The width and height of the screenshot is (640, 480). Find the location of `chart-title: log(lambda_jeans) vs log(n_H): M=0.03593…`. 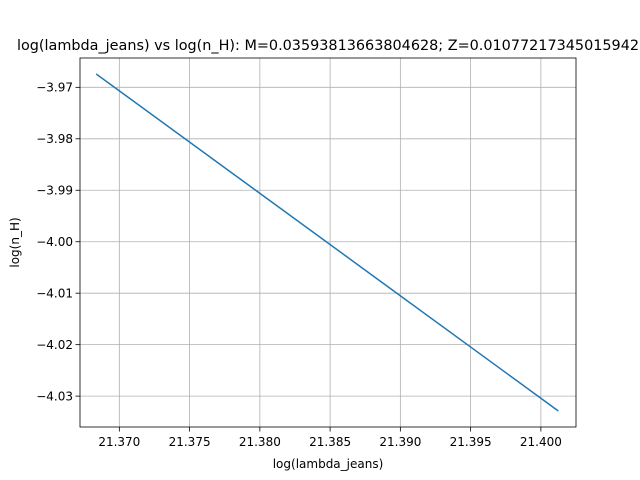

chart-title: log(lambda_jeans) vs log(n_H): M=0.03593… is located at coordinates (328, 46).